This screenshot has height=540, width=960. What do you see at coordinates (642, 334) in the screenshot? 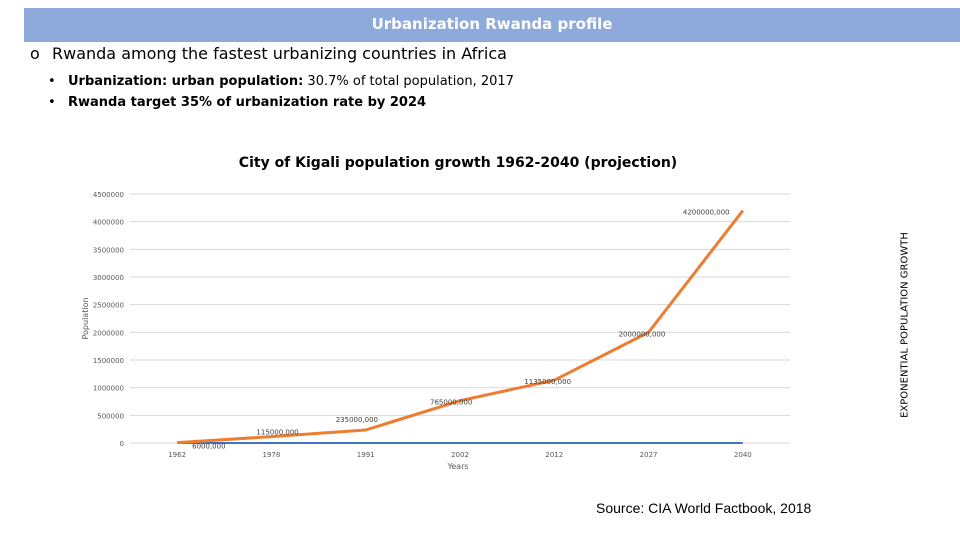
I see `data-label: 2000000,000` at bounding box center [642, 334].